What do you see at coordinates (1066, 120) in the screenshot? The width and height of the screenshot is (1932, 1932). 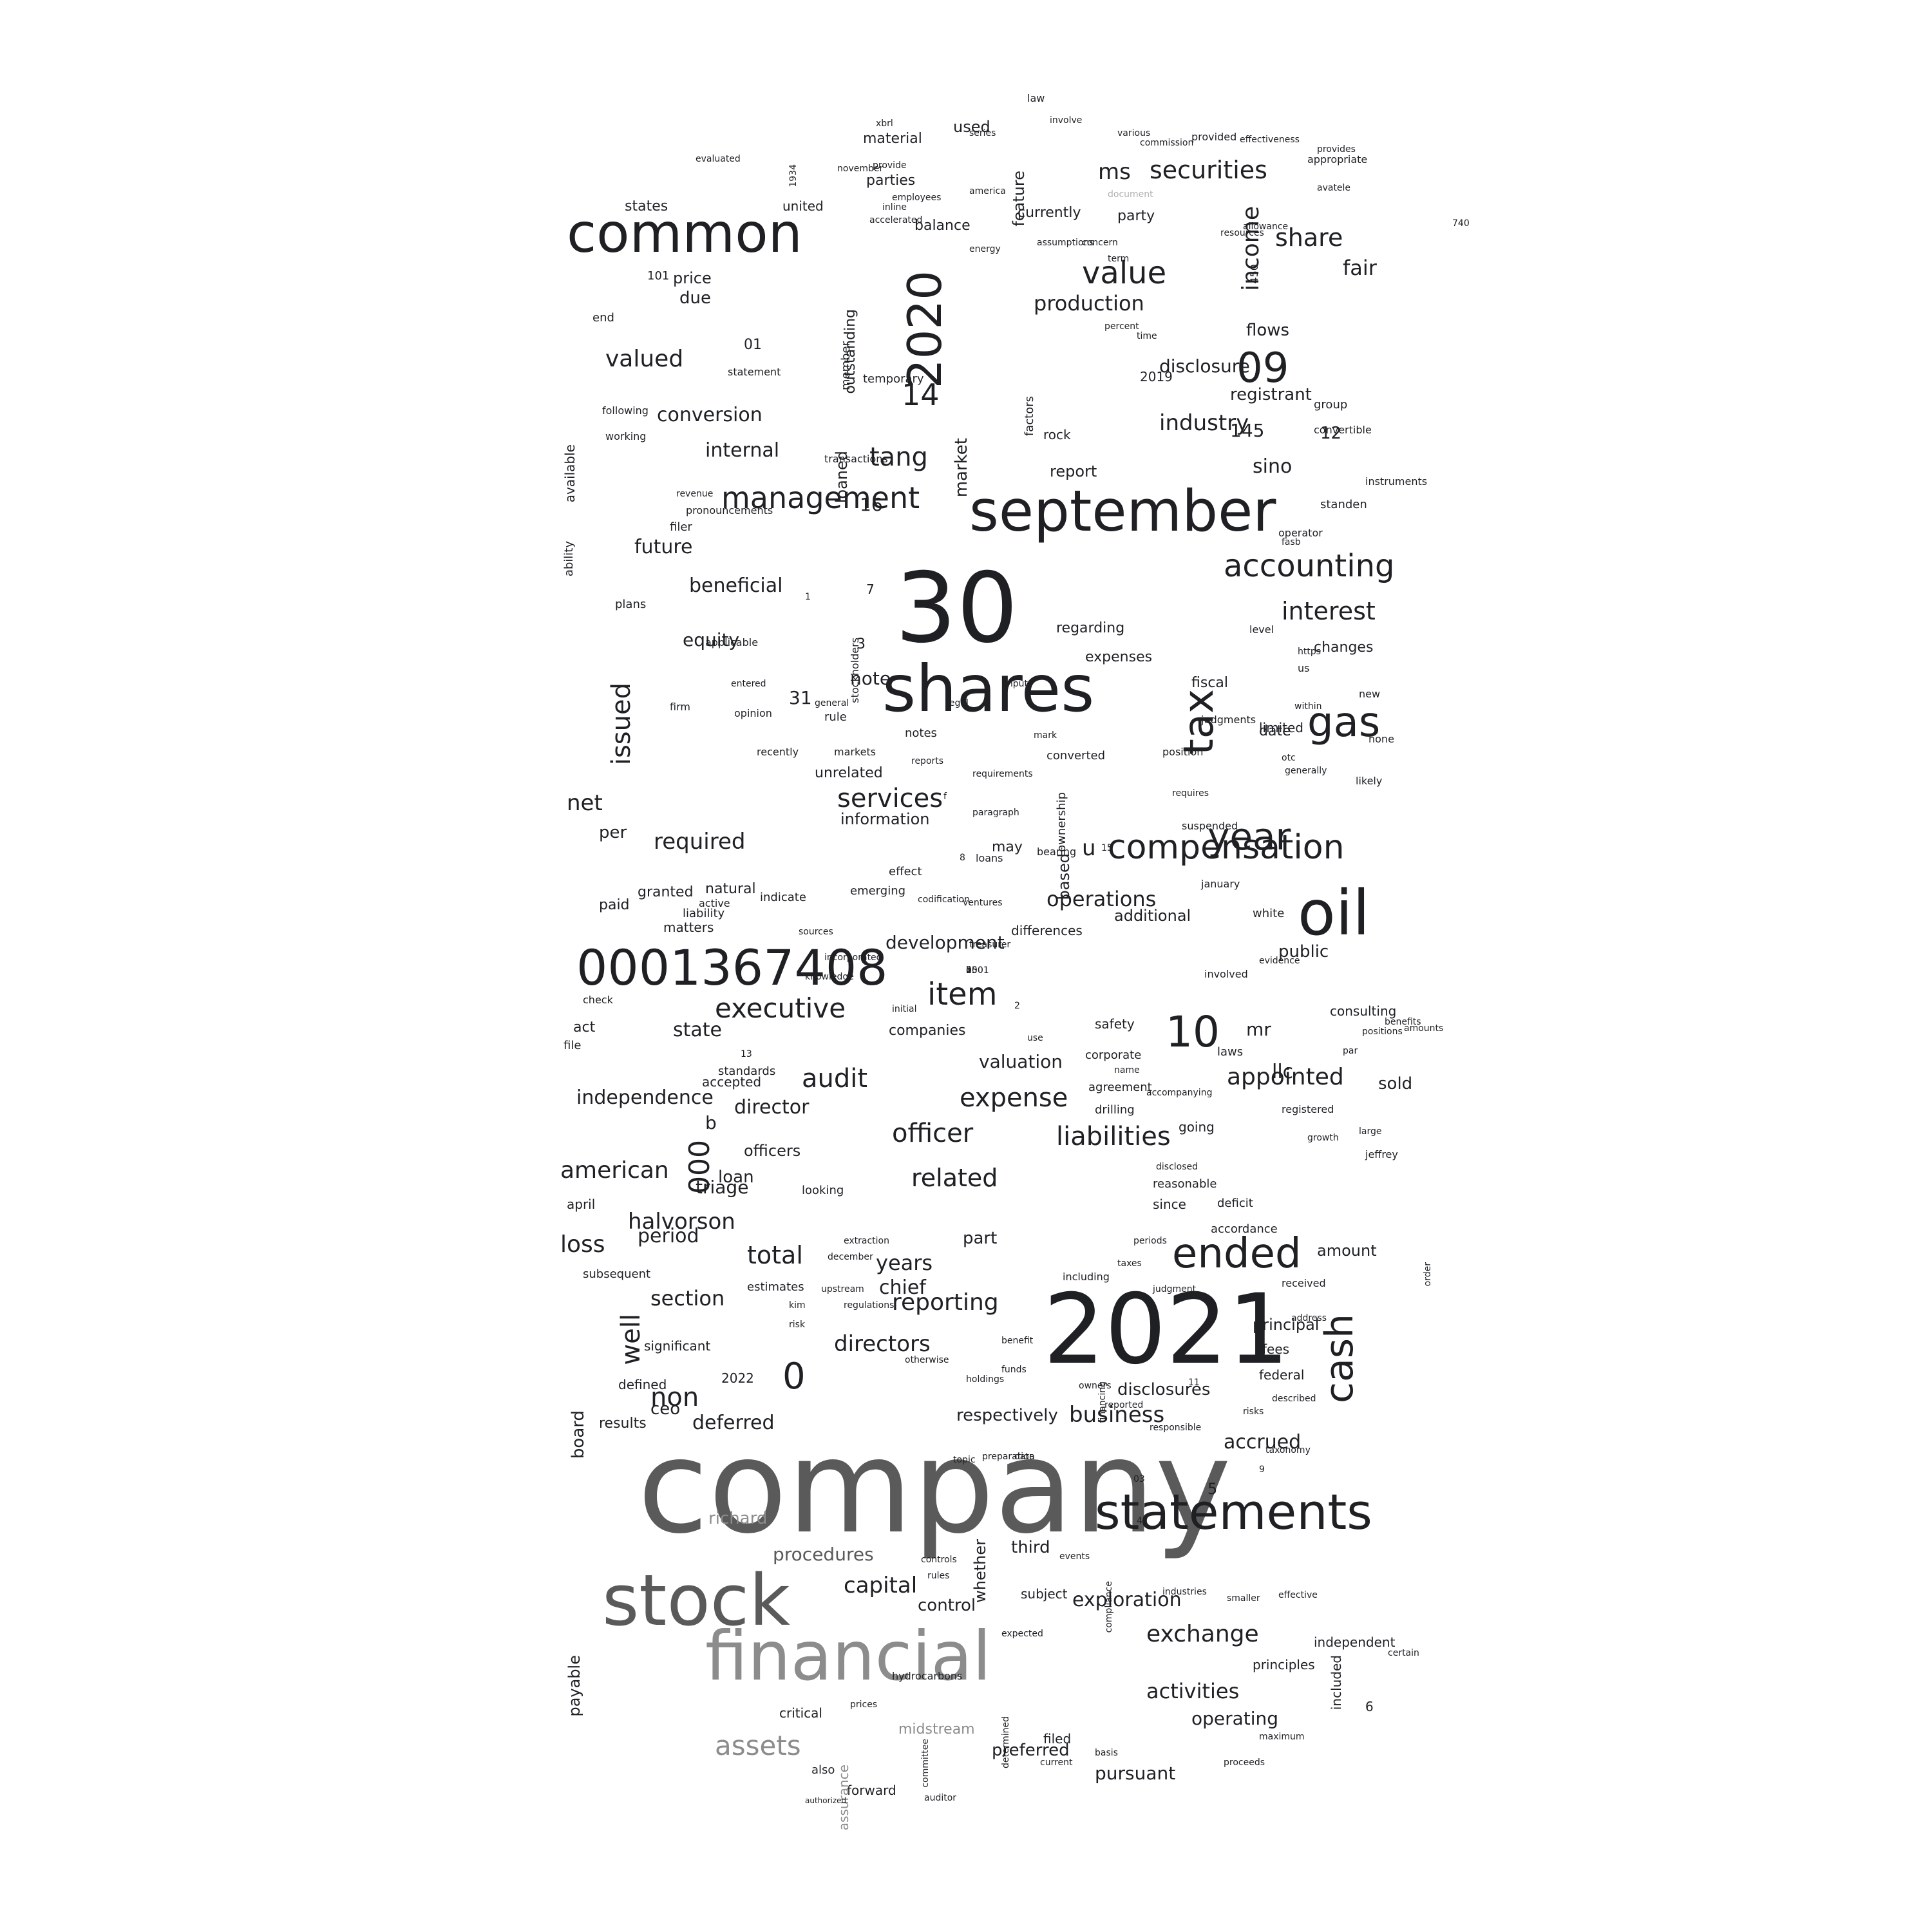 I see `word-307: involve` at bounding box center [1066, 120].